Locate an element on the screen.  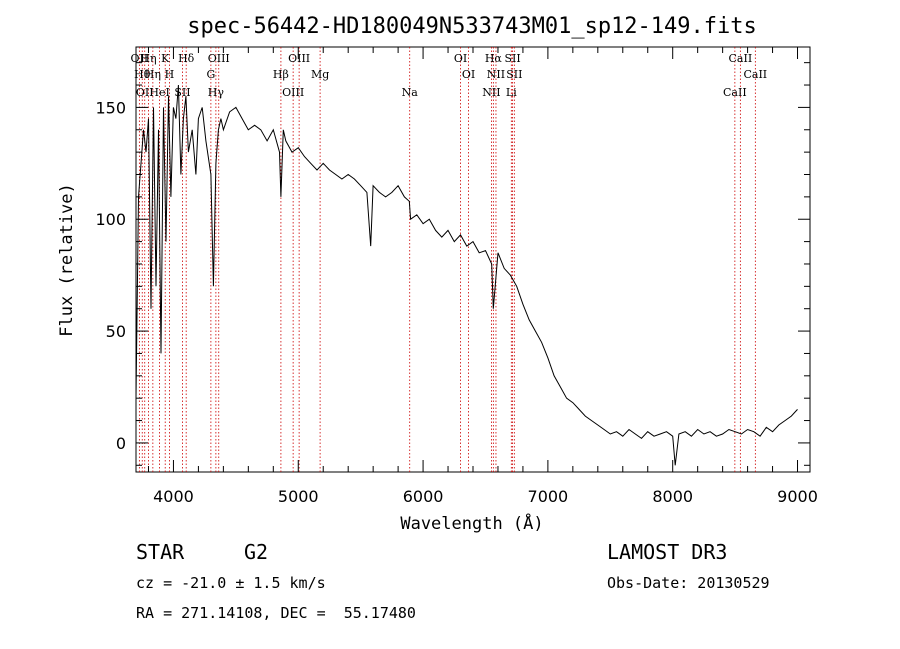
y-tick-label: 0 is located at coordinates (121, 443).